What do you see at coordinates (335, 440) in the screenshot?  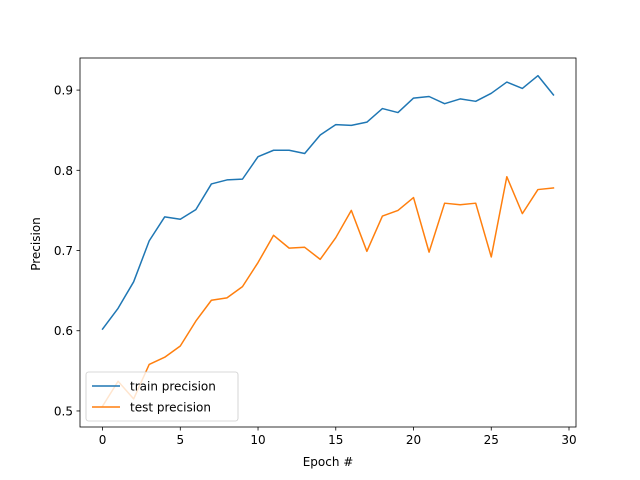 I see `x-tick-label: 15` at bounding box center [335, 440].